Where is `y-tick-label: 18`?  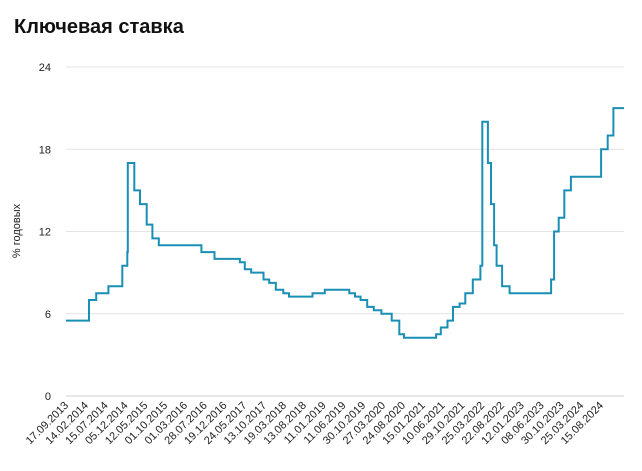 y-tick-label: 18 is located at coordinates (45, 150).